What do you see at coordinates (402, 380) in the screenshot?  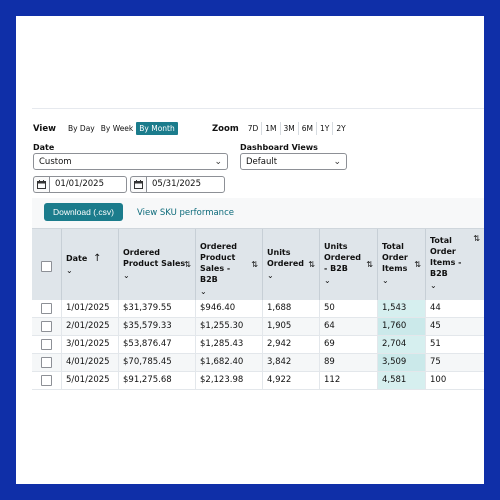 I see `items-cell: 4,581` at bounding box center [402, 380].